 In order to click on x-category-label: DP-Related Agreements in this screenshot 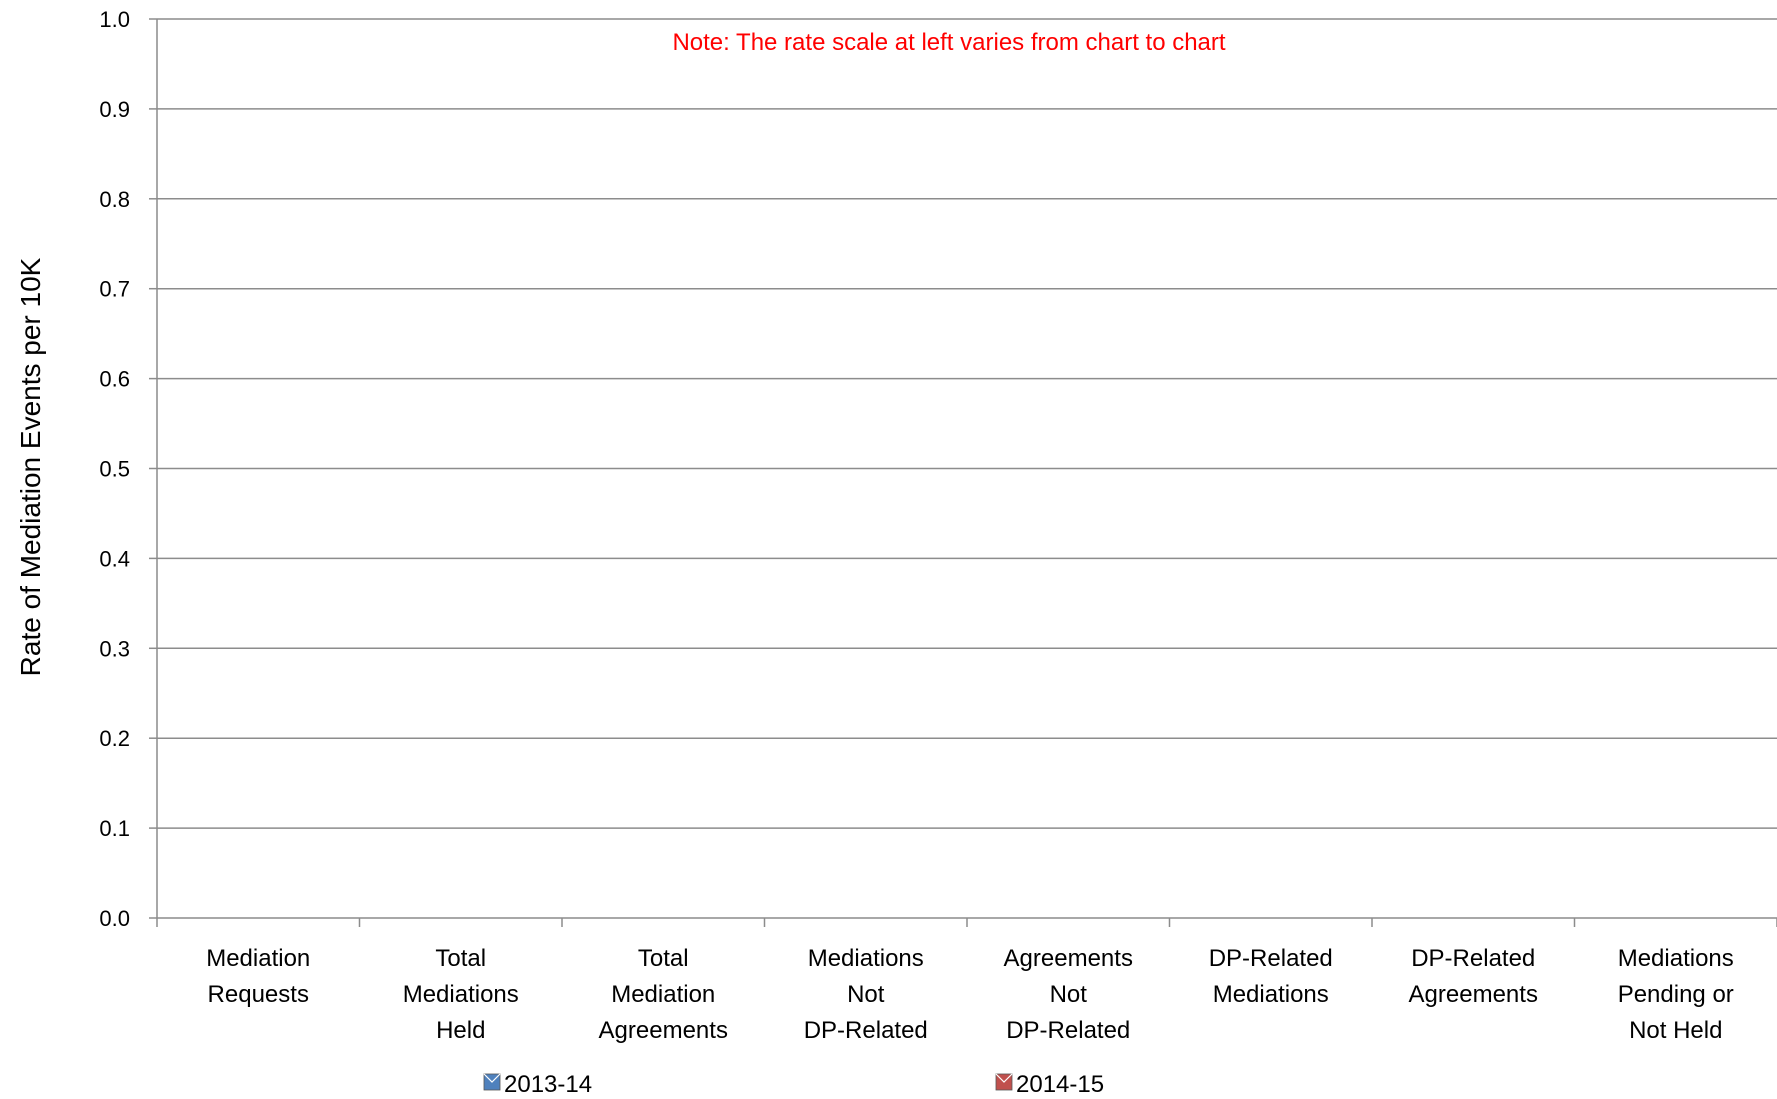, I will do `click(1473, 976)`.